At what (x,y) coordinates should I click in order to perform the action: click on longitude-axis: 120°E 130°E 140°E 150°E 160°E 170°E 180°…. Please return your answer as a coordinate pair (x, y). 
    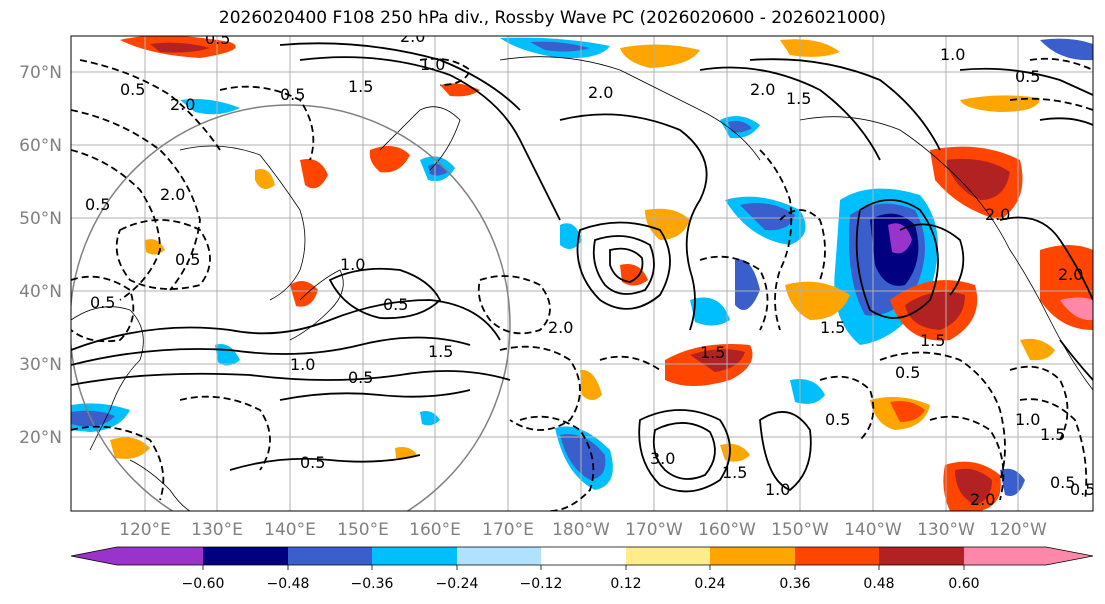
    Looking at the image, I should click on (583, 530).